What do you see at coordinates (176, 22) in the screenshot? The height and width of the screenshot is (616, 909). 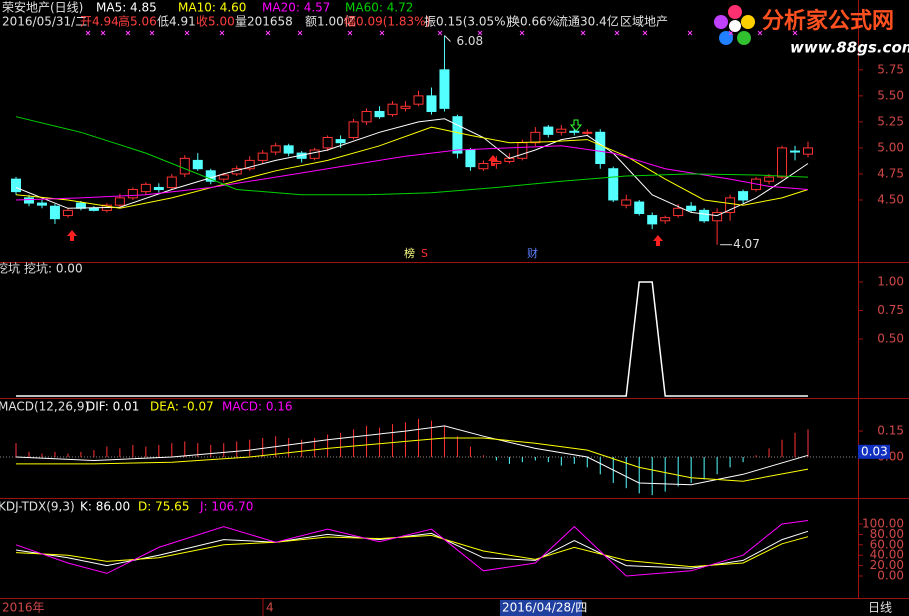 I see `quote-item: 低4.91` at bounding box center [176, 22].